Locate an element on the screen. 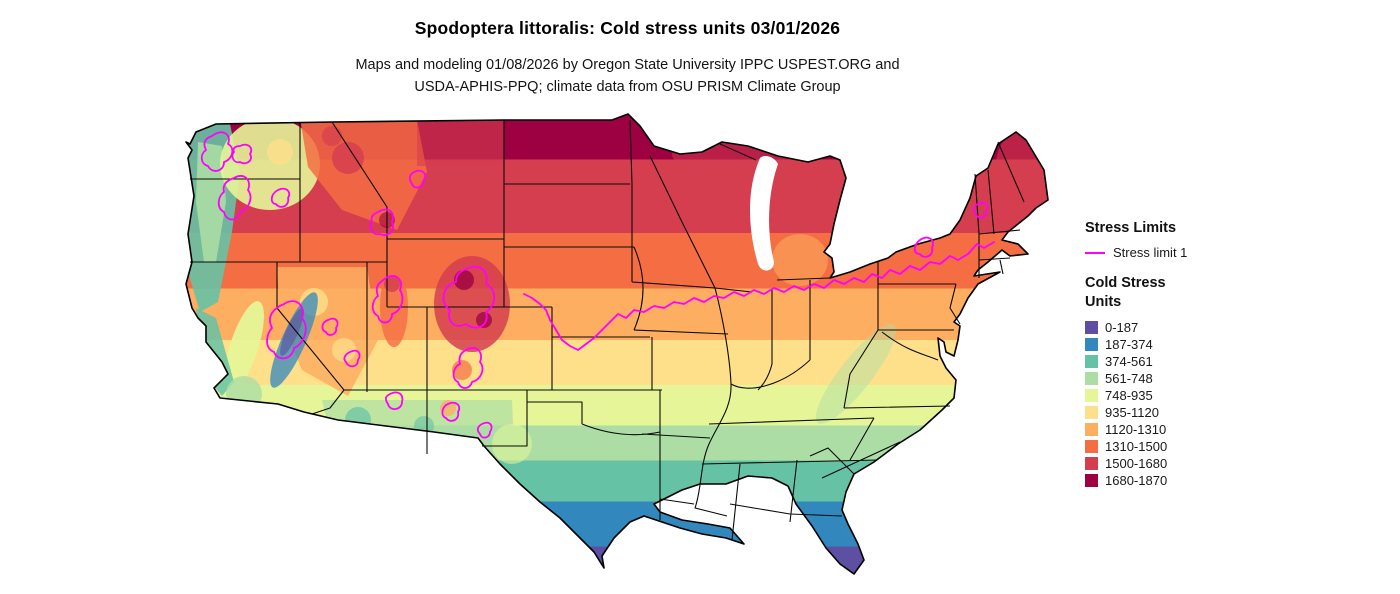 This screenshot has height=594, width=1400. legend-class-label: 187-374 is located at coordinates (1129, 344).